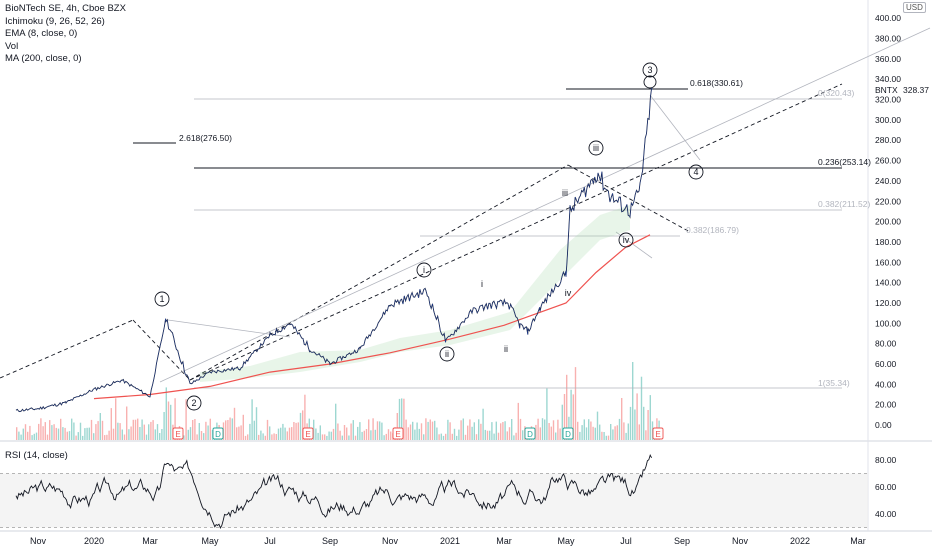  Describe the element at coordinates (914, 7) in the screenshot. I see `currency-badge: USD` at that location.